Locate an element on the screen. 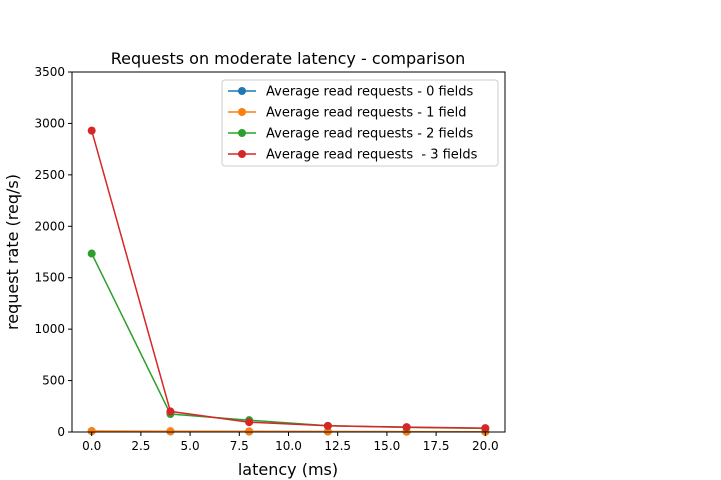 The width and height of the screenshot is (721, 480). legend-label: Average read requests - 3 fields is located at coordinates (372, 155).